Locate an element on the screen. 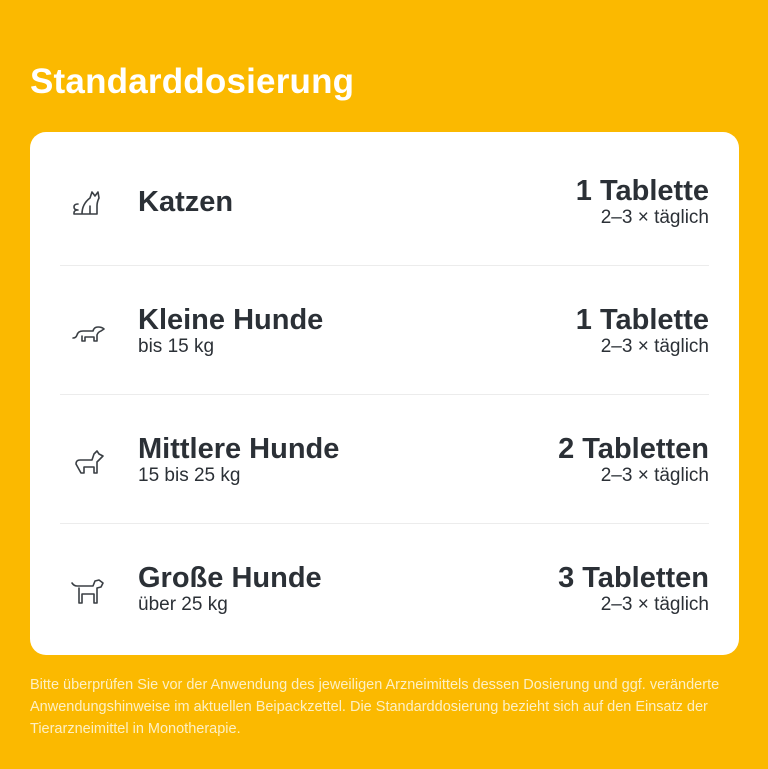  animal-name: Große Hunde is located at coordinates (230, 577).